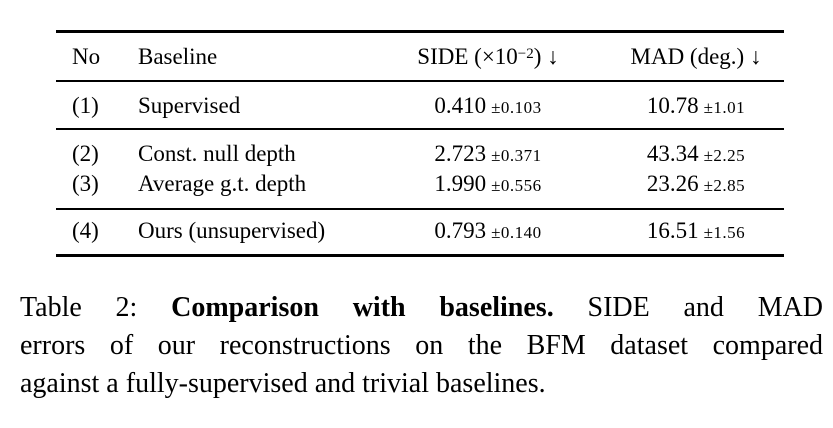  I want to click on table-header-row: No Baseline SIDE (×10−2) ↓ MAD (deg.) ↓, so click(420, 57).